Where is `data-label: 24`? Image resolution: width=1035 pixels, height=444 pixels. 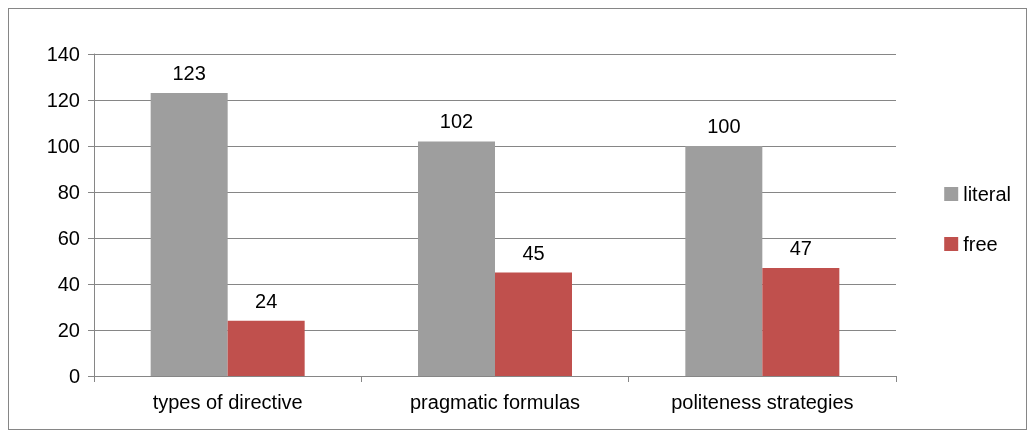 data-label: 24 is located at coordinates (266, 300).